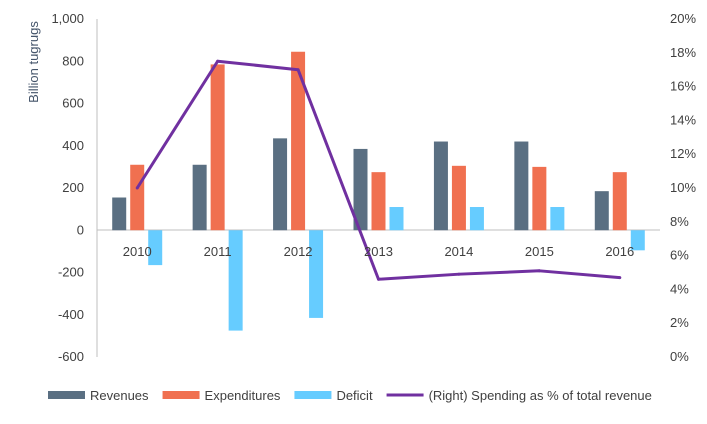  What do you see at coordinates (557, 219) in the screenshot?
I see `bar-deficit-2015` at bounding box center [557, 219].